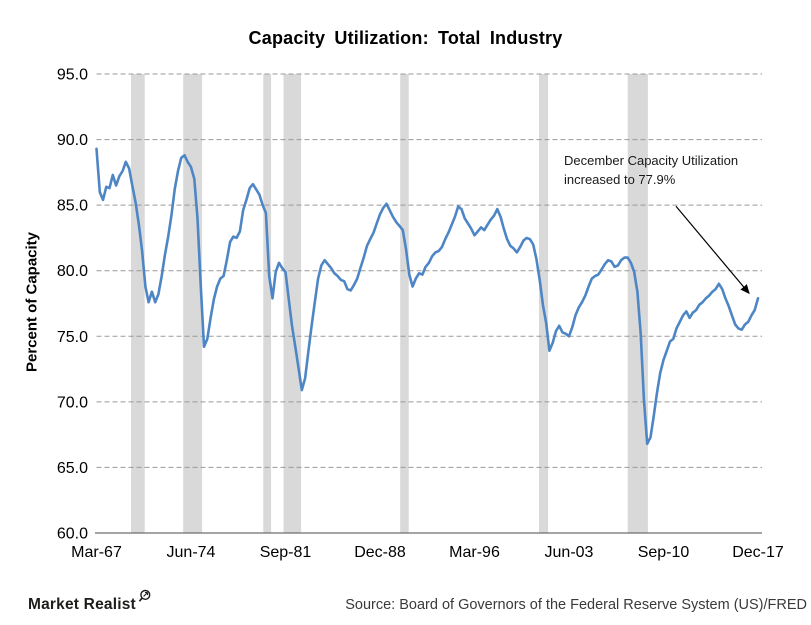 This screenshot has width=811, height=625. What do you see at coordinates (72, 140) in the screenshot?
I see `y-tick-label: 90.0` at bounding box center [72, 140].